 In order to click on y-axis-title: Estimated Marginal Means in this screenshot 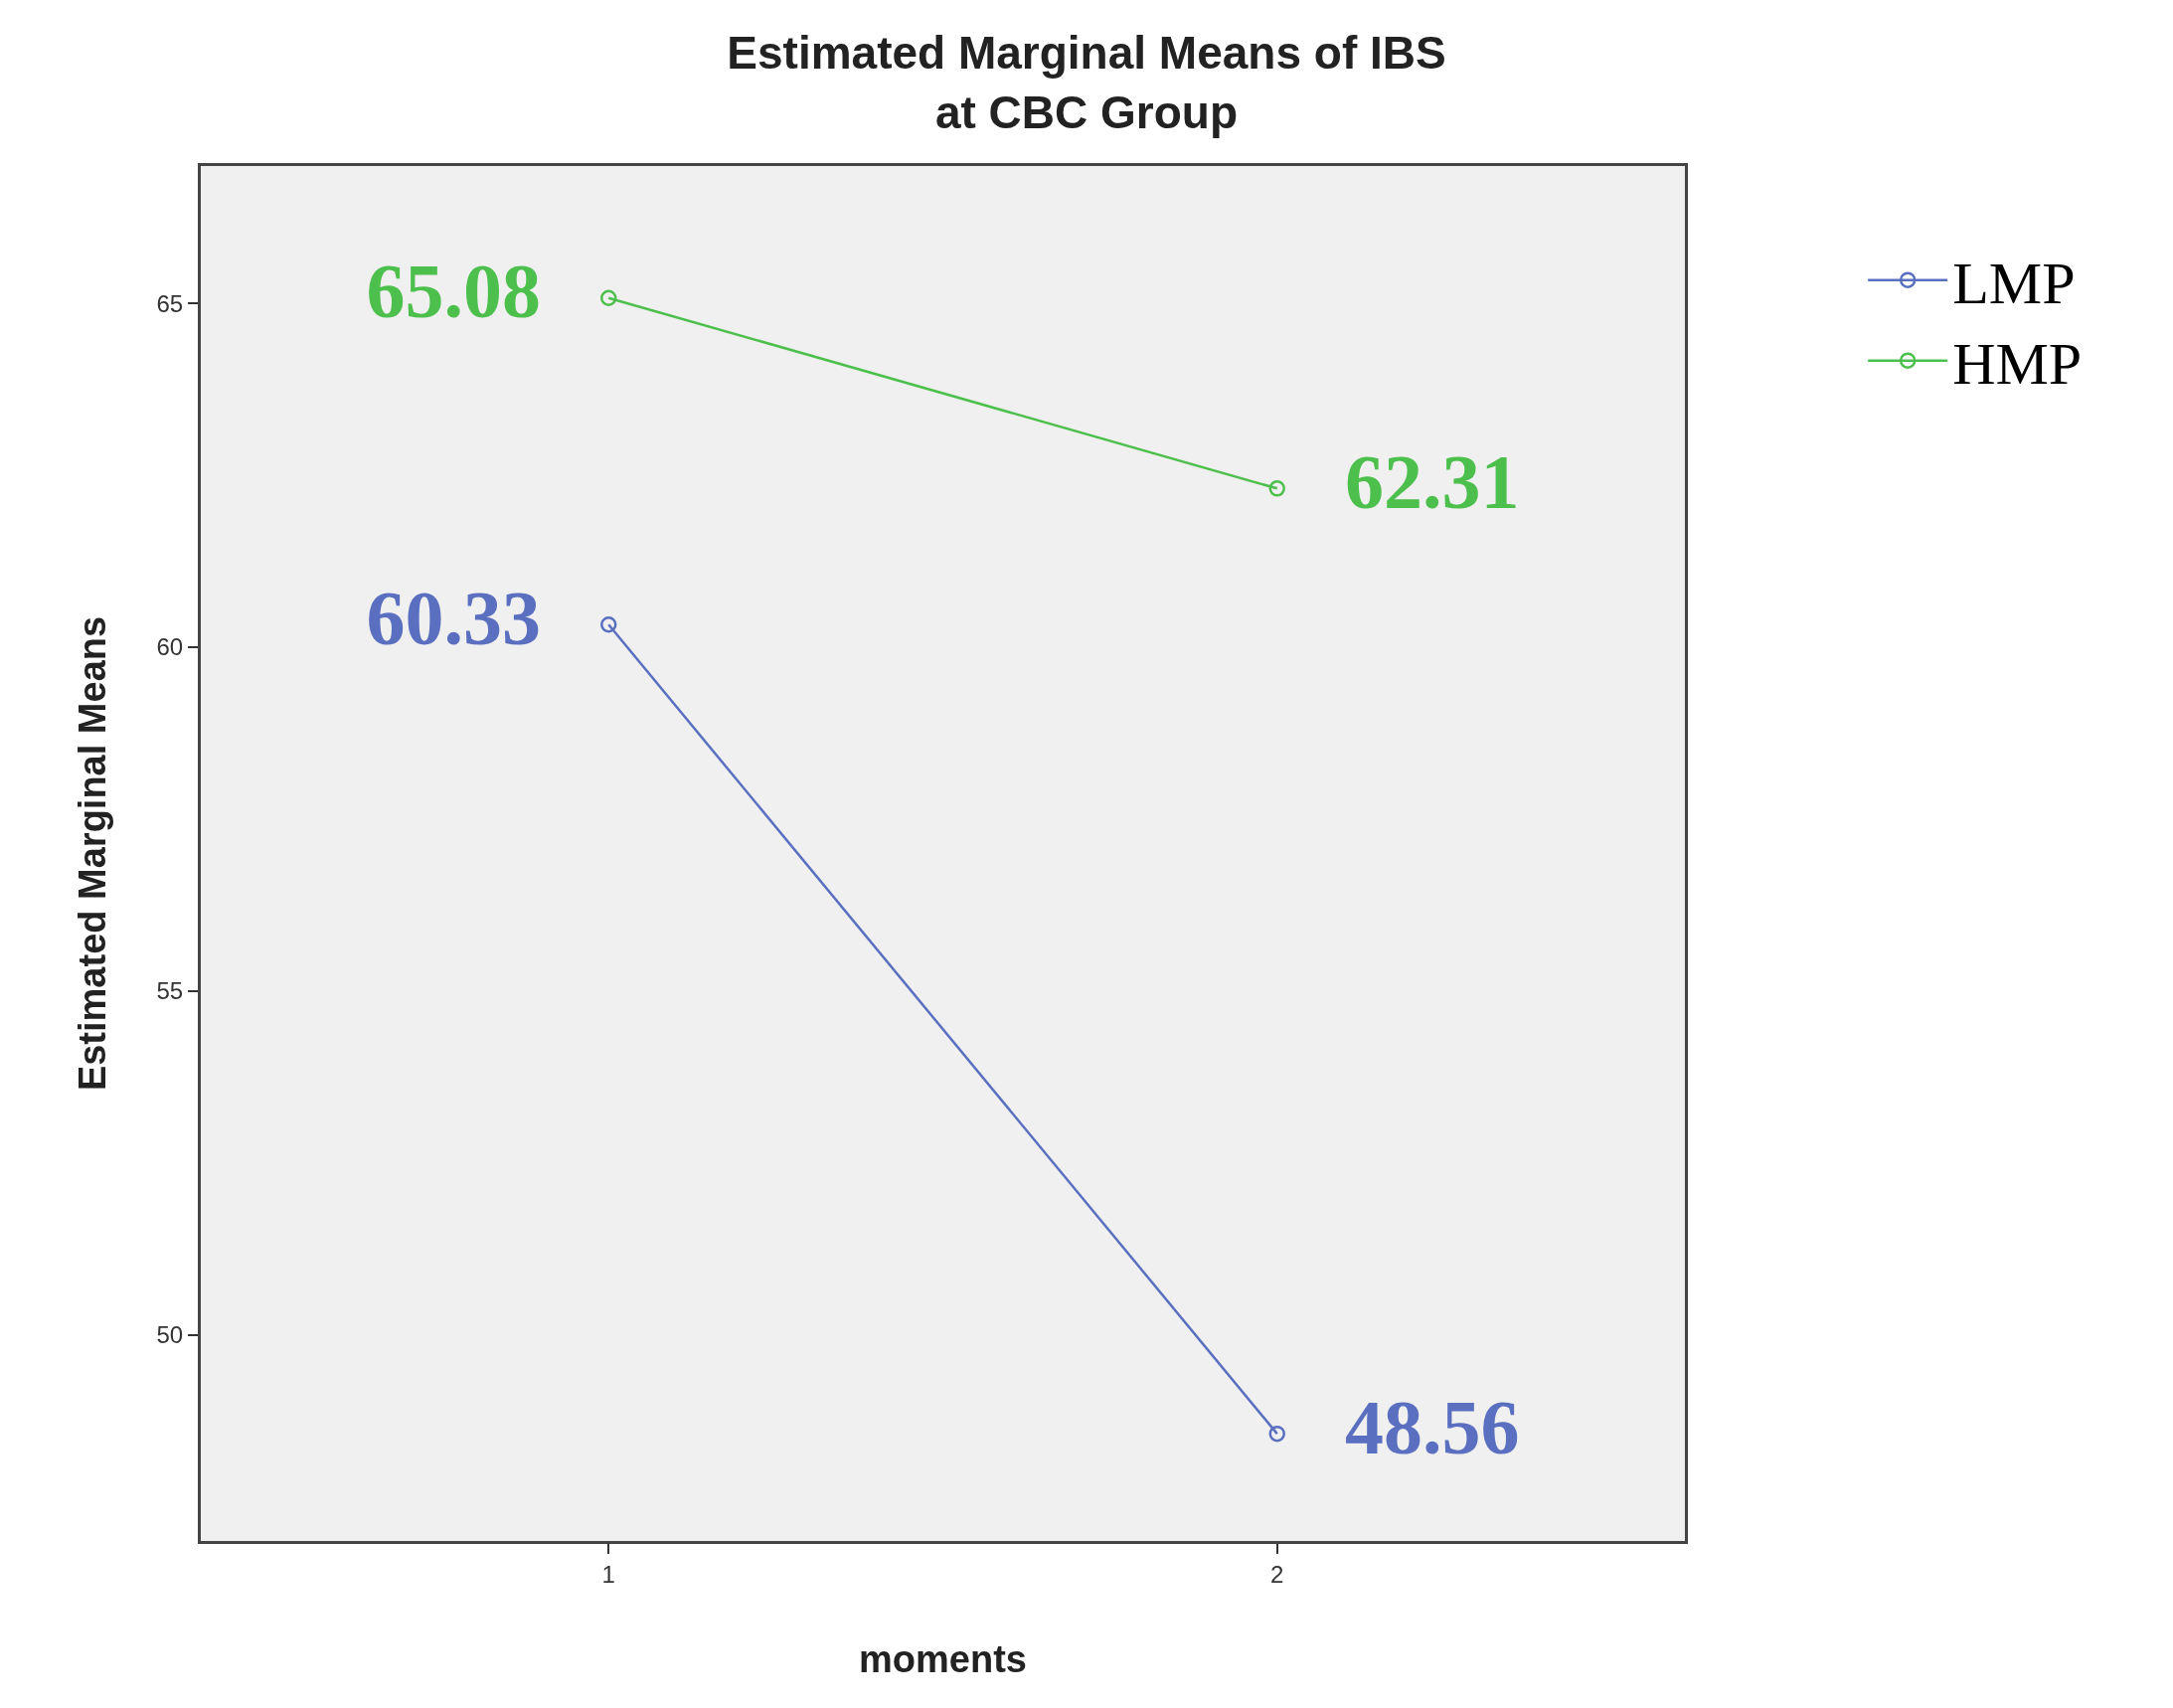, I will do `click(92, 853)`.